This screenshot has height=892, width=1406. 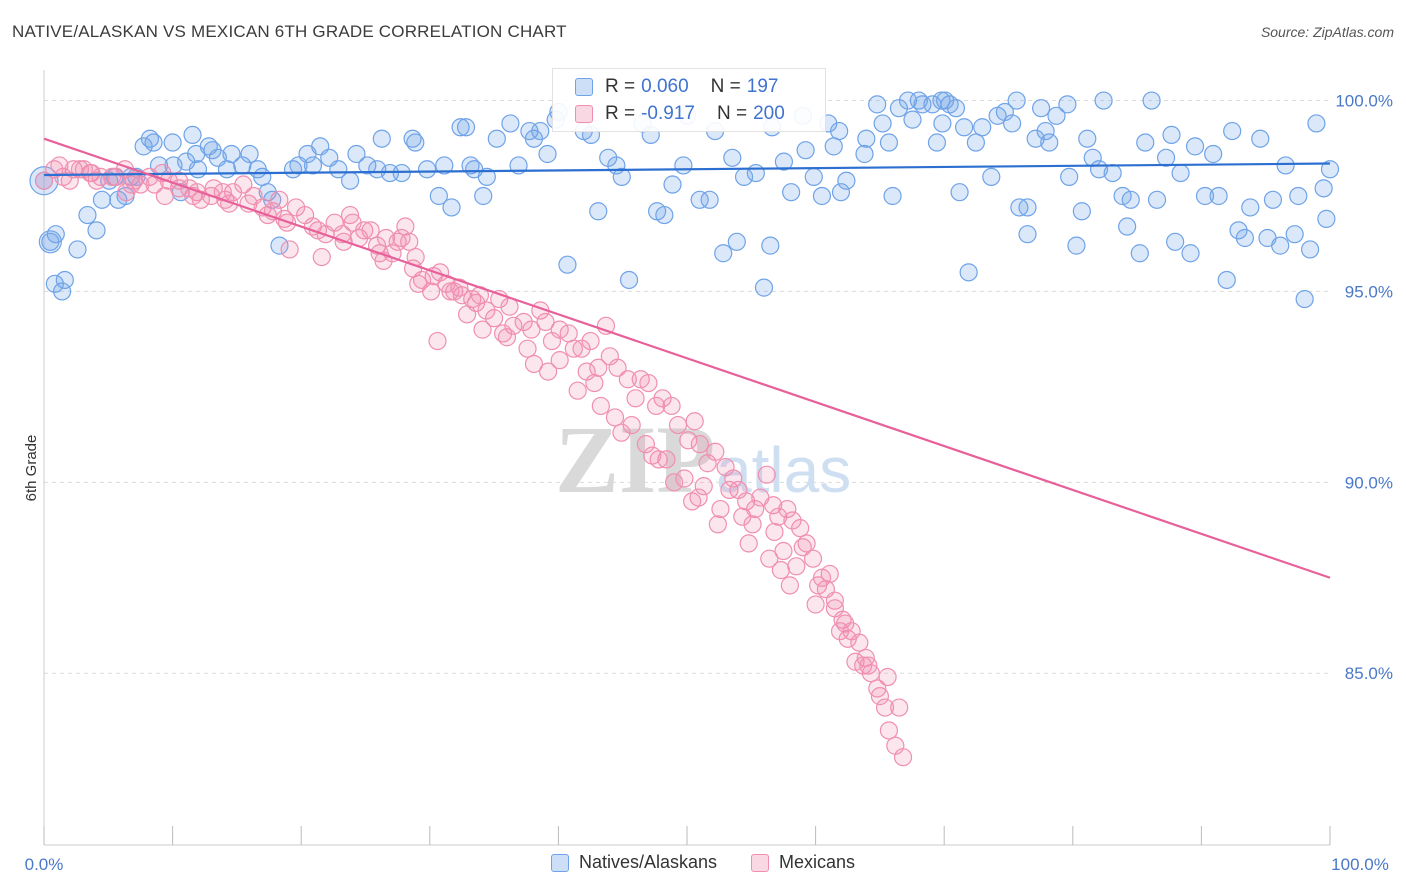 What do you see at coordinates (584, 87) in the screenshot?
I see `legend-swatch-blue` at bounding box center [584, 87].